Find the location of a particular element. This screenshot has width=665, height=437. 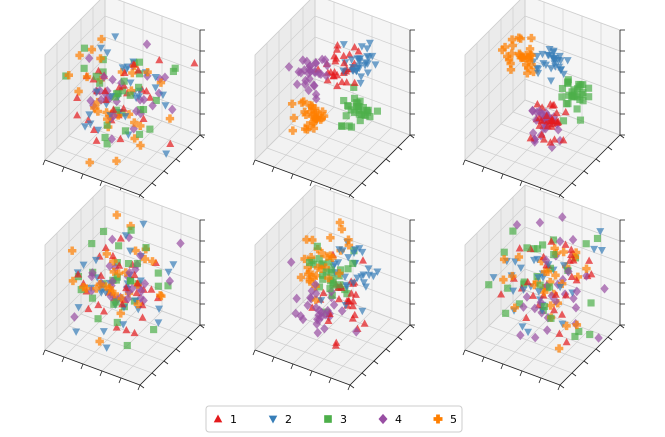

axes is located at coordinates (123, 115).